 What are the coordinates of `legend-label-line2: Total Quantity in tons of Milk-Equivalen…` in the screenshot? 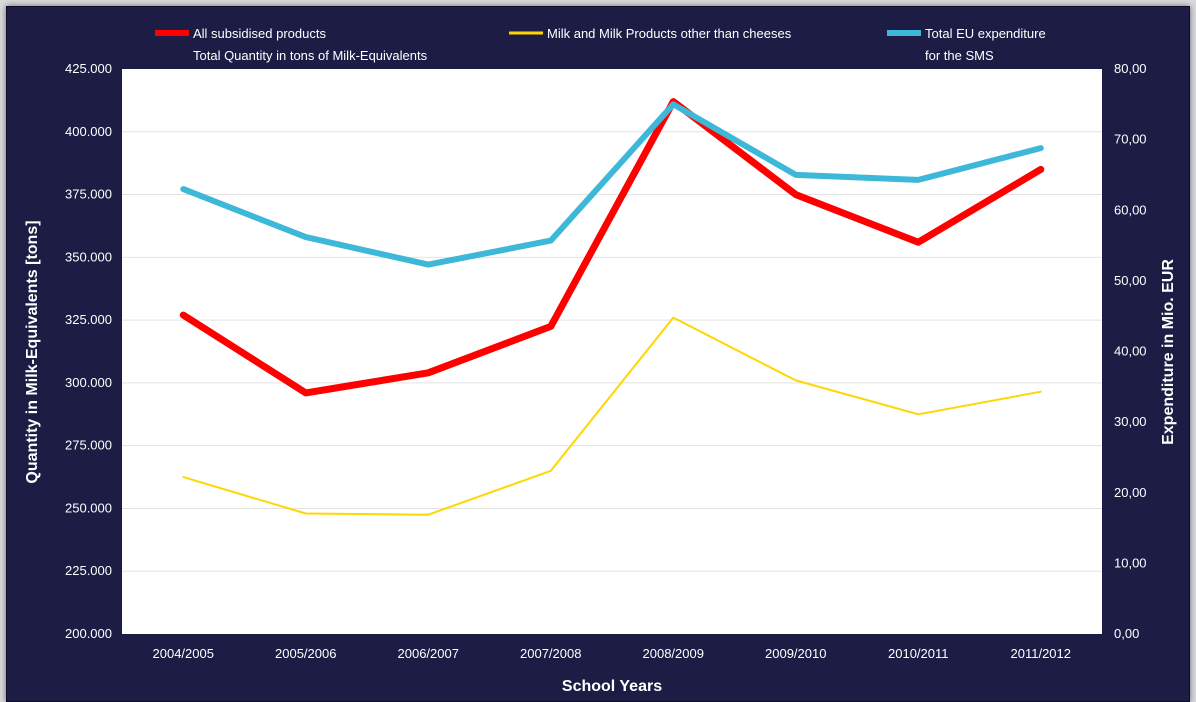 It's located at (310, 55).